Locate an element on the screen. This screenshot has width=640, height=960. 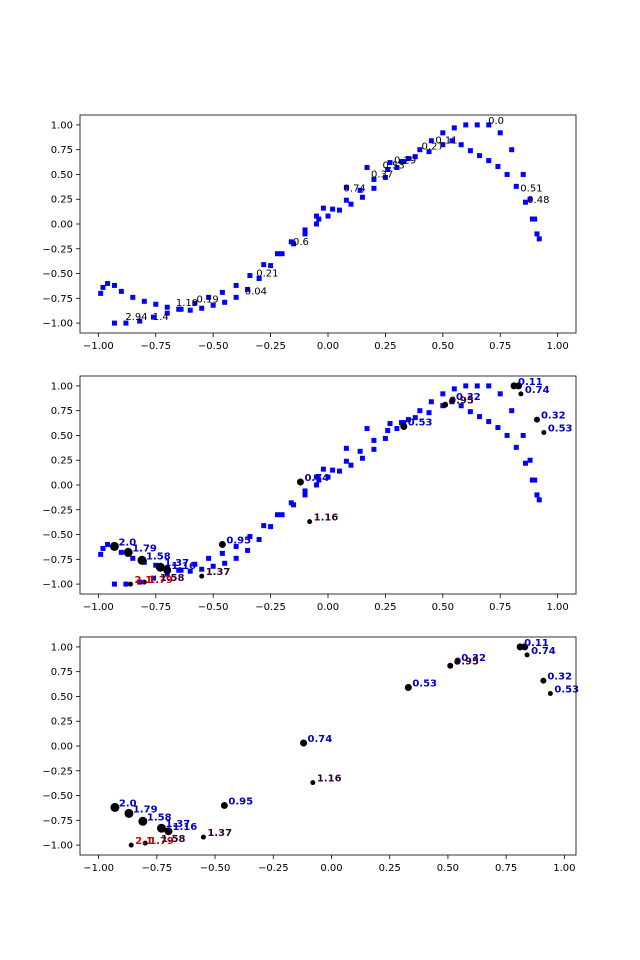
data-label: 0.6 is located at coordinates (301, 242).